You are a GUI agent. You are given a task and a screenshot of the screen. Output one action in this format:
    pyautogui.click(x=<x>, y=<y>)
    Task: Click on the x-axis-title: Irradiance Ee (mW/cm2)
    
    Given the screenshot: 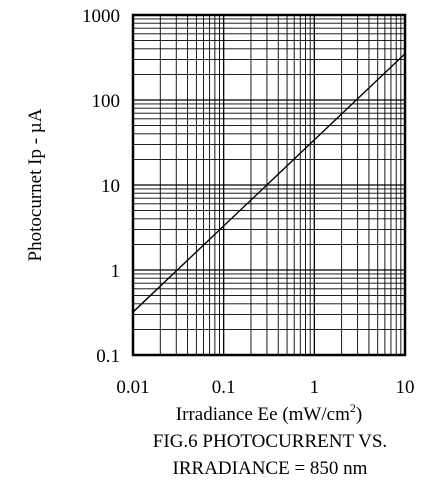 What is the action you would take?
    pyautogui.click(x=269, y=413)
    